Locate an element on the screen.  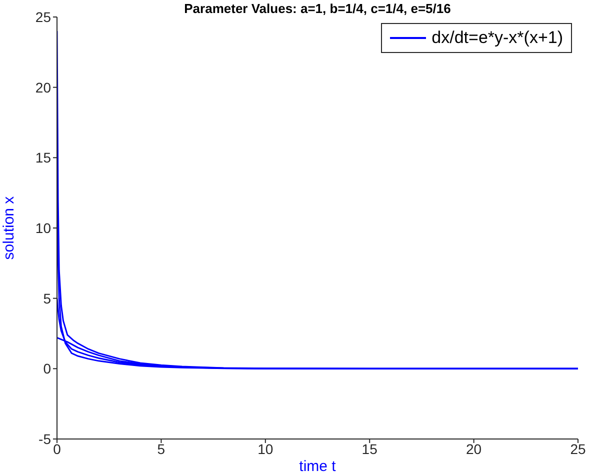
x-tick-label: 15 is located at coordinates (370, 448).